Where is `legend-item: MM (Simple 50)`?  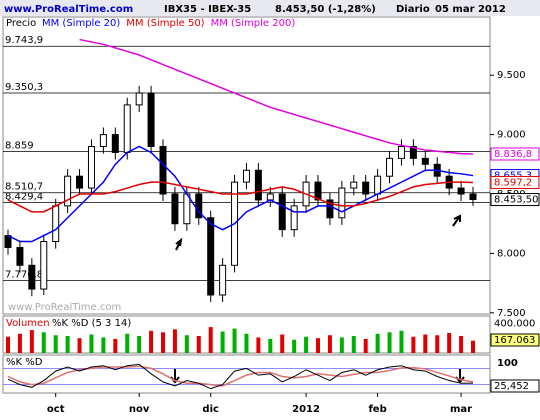
legend-item: MM (Simple 50) is located at coordinates (165, 23).